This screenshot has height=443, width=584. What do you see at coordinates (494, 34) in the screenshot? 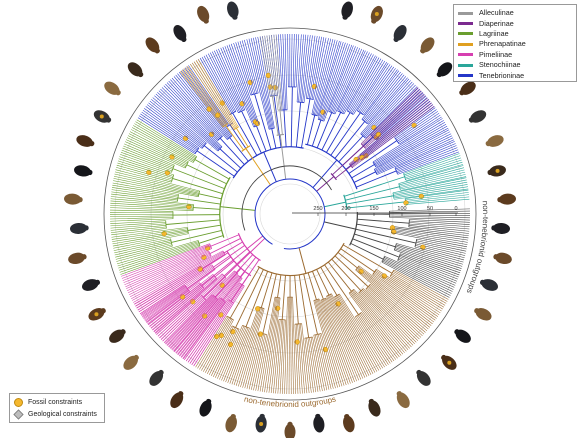
I see `legend-label: Lagriinae` at bounding box center [494, 34].